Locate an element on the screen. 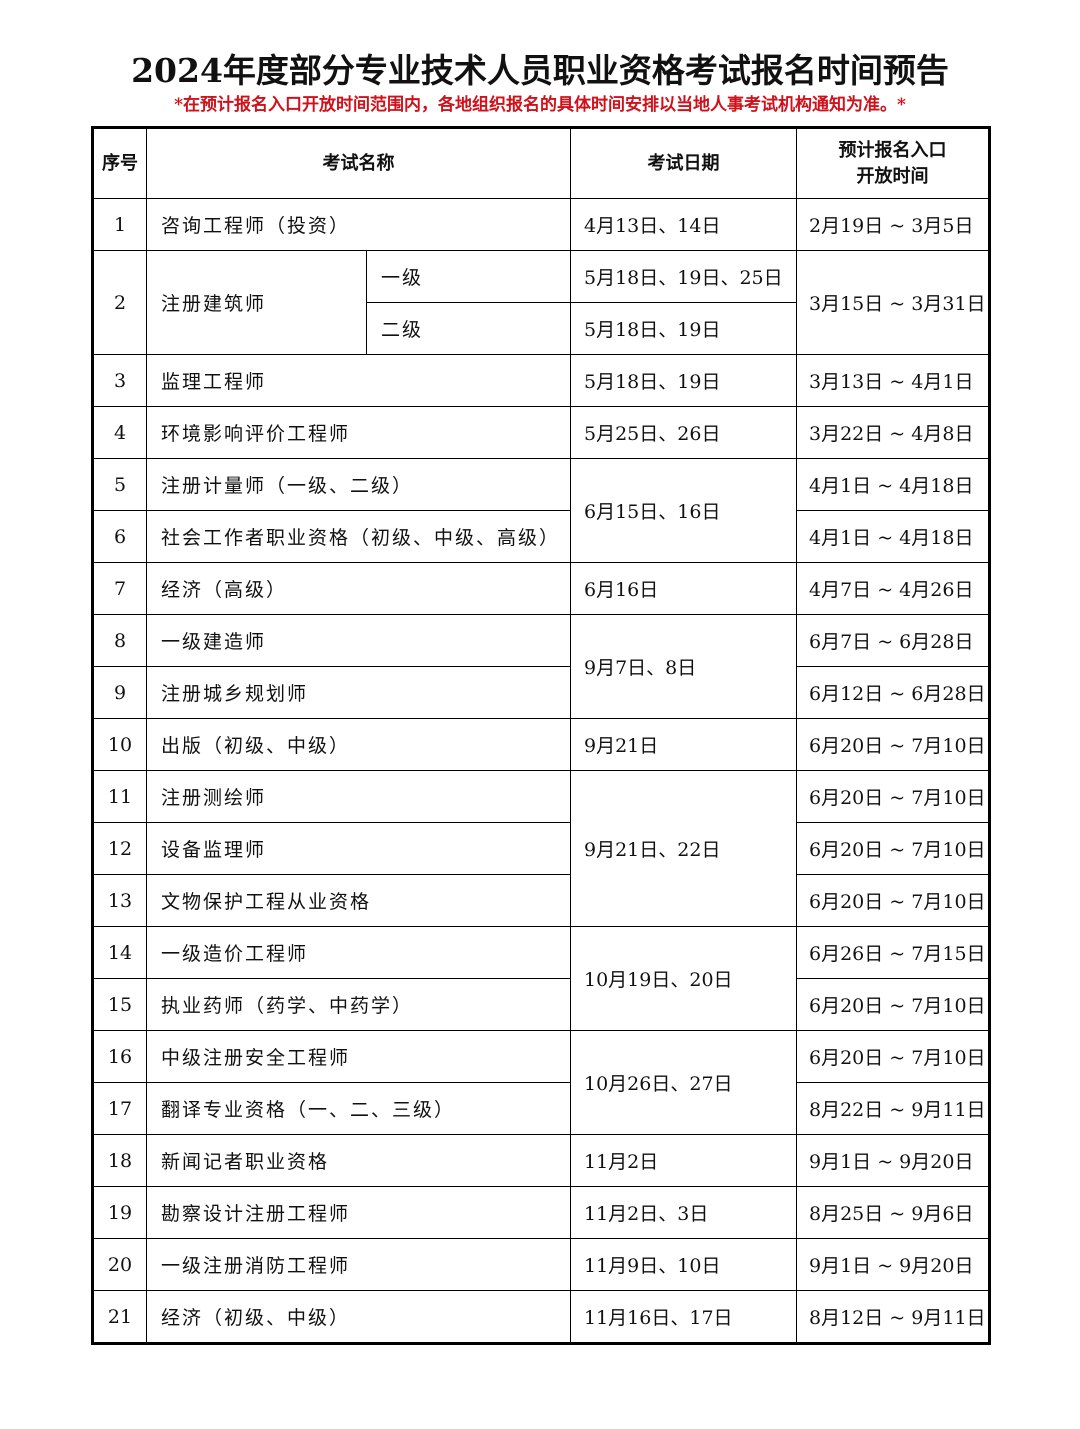 The height and width of the screenshot is (1429, 1080). row-number: 21 is located at coordinates (119, 1317).